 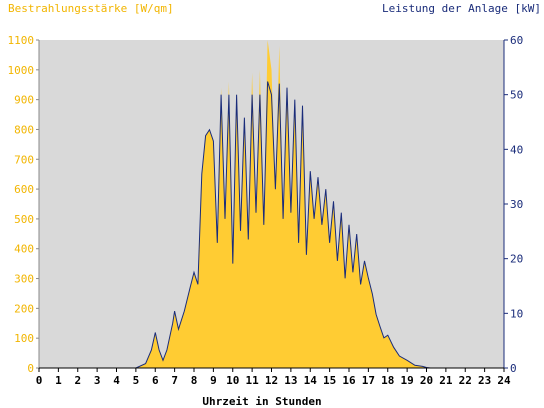 I want to click on x-tick-label: 1, so click(x=58, y=380).